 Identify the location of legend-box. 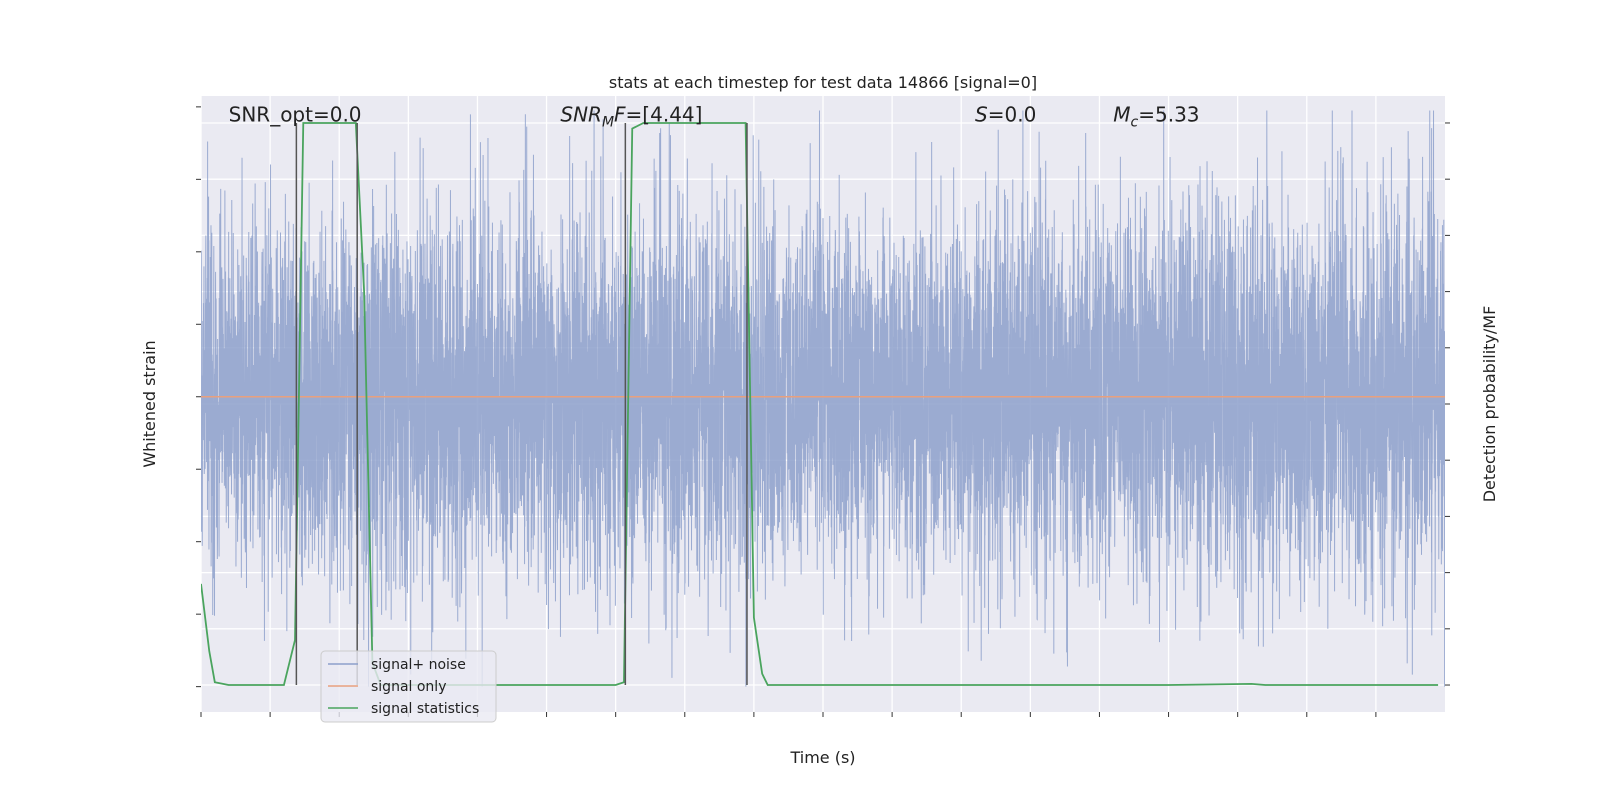
(408, 686).